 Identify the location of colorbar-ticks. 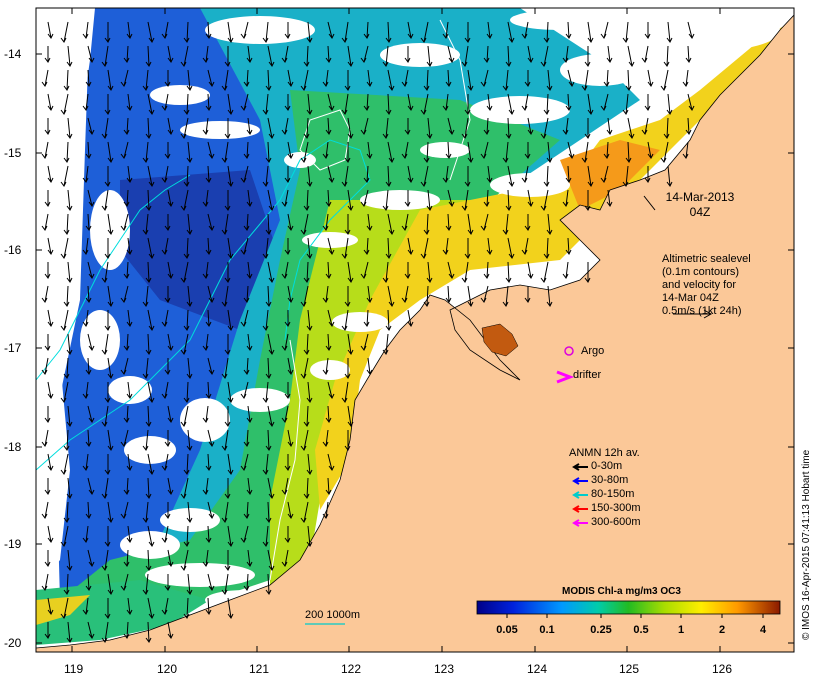
(635, 616).